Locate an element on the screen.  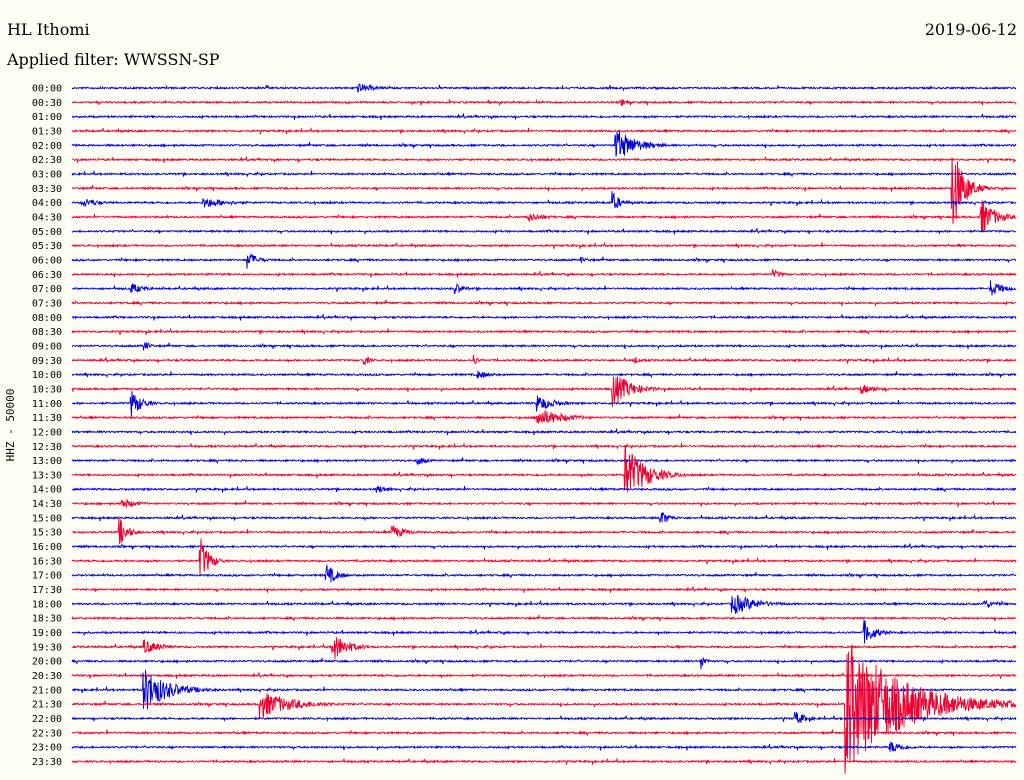
row-label-0600: 06:00 is located at coordinates (47, 260).